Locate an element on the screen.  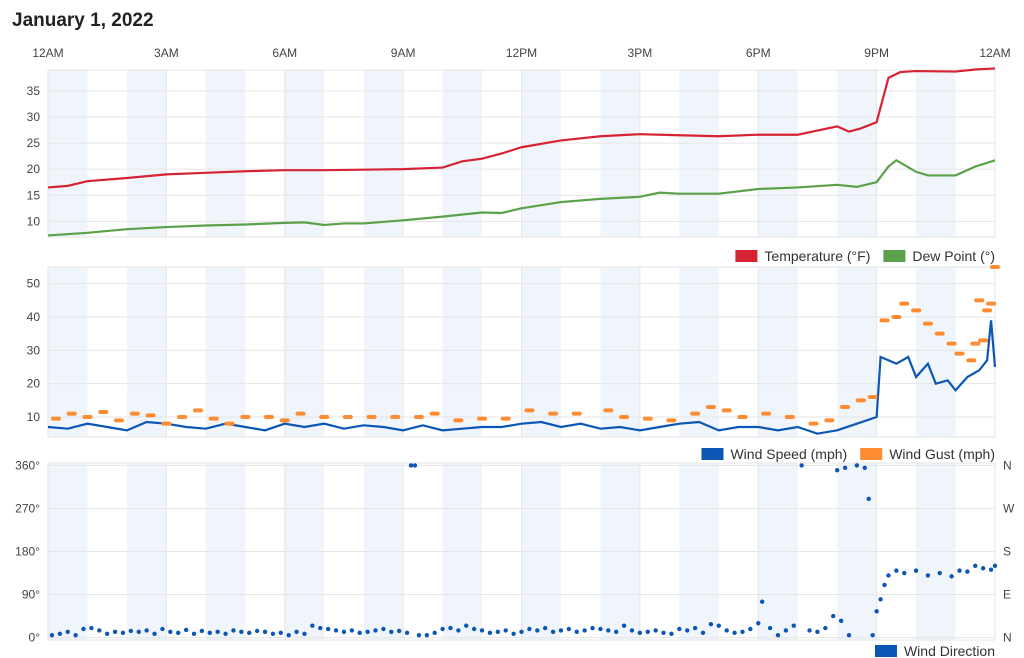
x-tick-label: 9PM is located at coordinates (876, 53).